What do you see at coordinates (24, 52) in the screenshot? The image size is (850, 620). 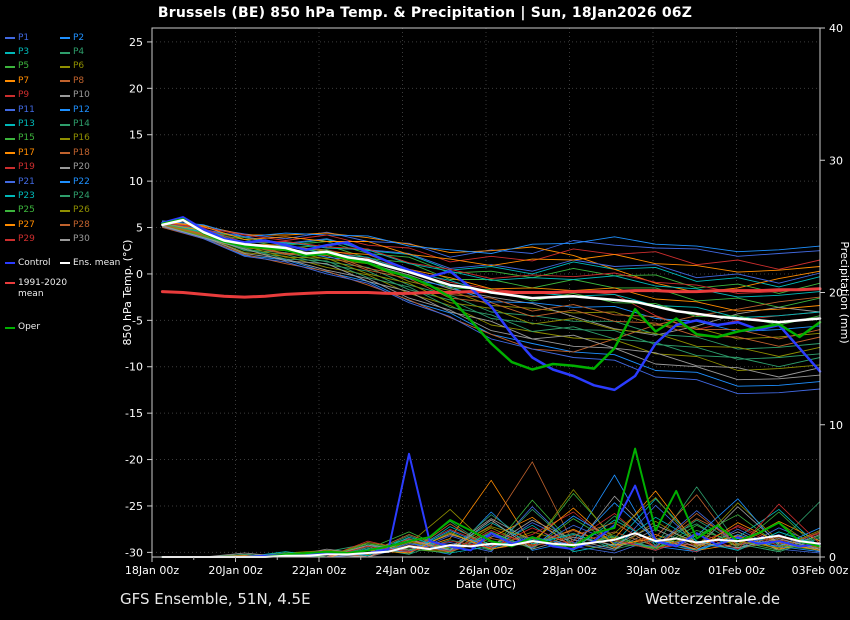 I see `legend-label: P3` at bounding box center [24, 52].